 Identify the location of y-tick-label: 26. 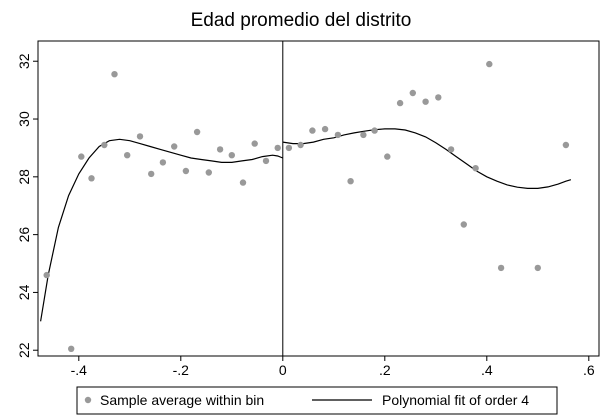
(24, 235).